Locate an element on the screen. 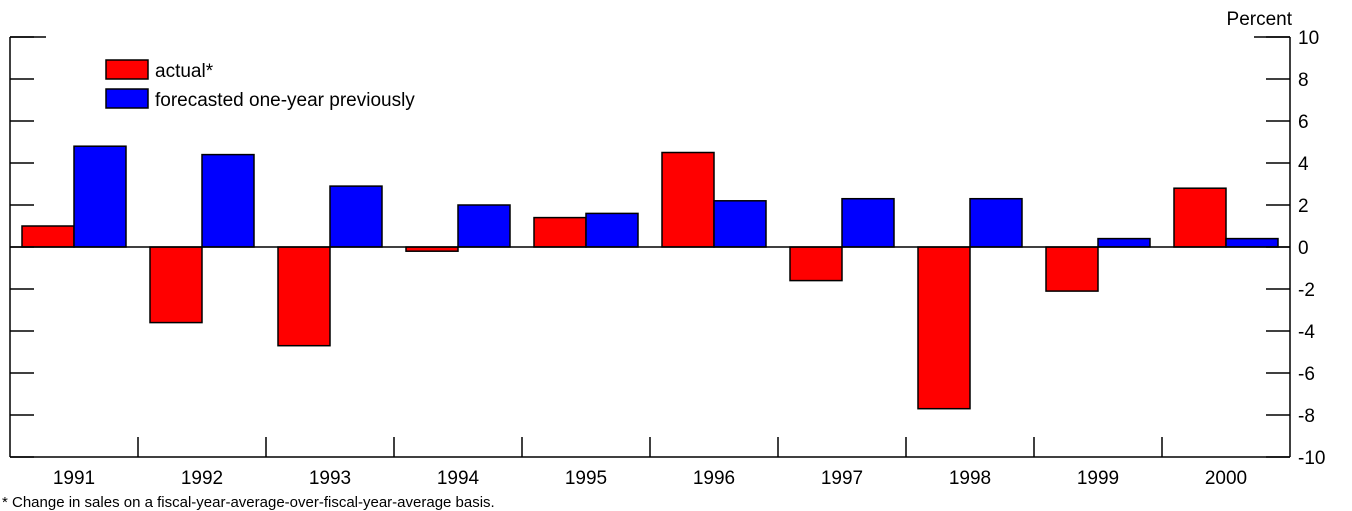 The image size is (1352, 511). bar-actual-1992 is located at coordinates (176, 285).